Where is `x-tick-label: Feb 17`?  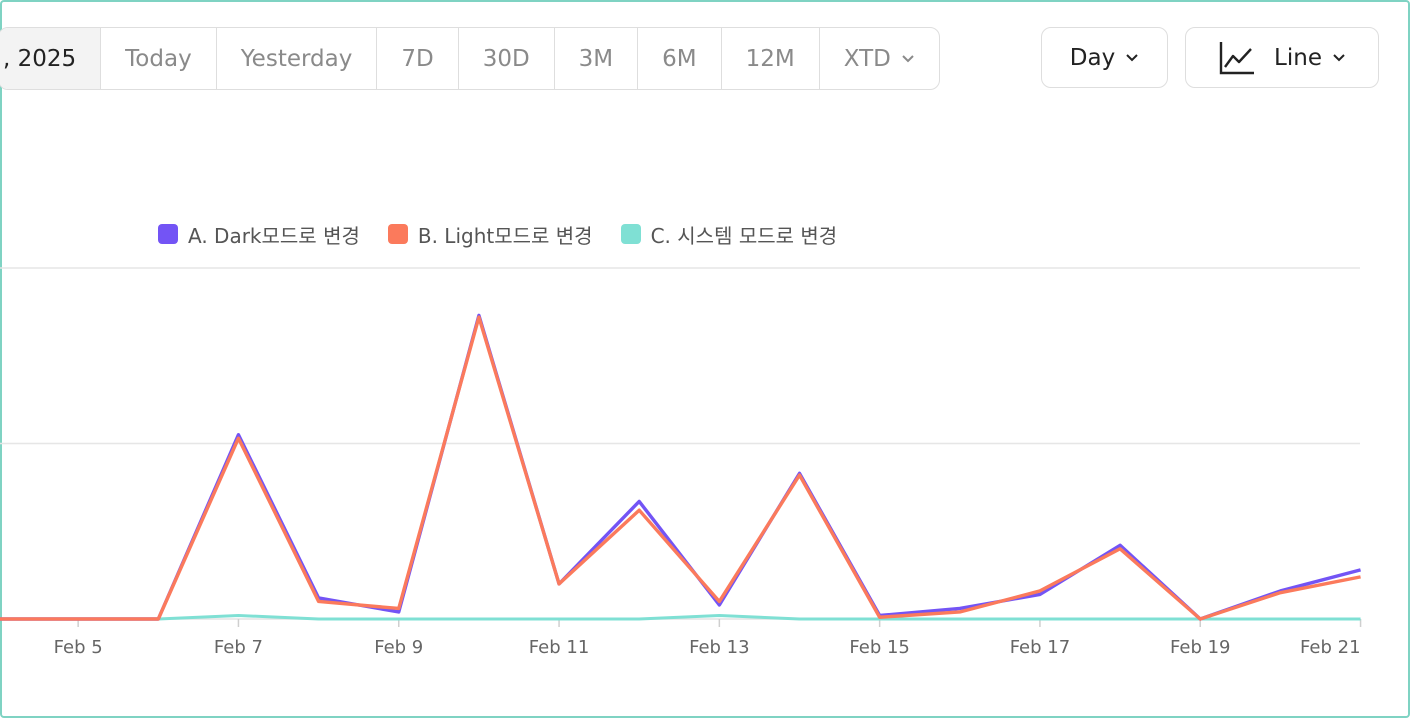 x-tick-label: Feb 17 is located at coordinates (1040, 647).